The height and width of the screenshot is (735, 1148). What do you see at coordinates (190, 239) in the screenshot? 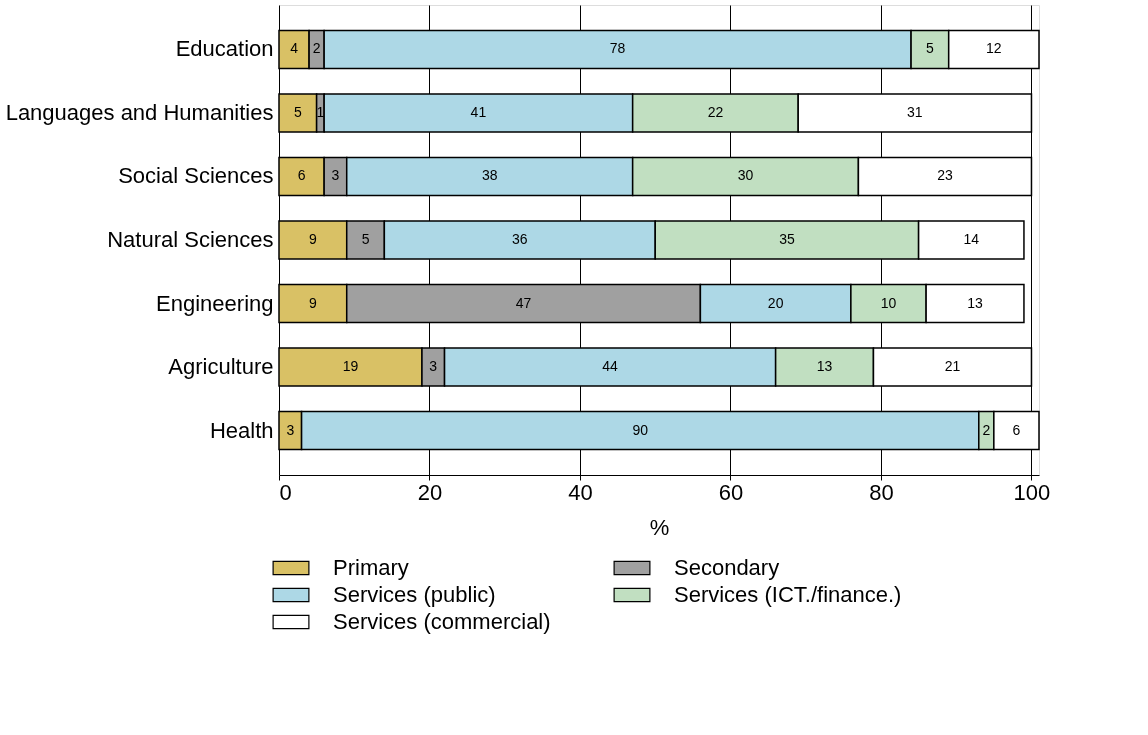
I see `y-tick-label: Natural Sciences` at bounding box center [190, 239].